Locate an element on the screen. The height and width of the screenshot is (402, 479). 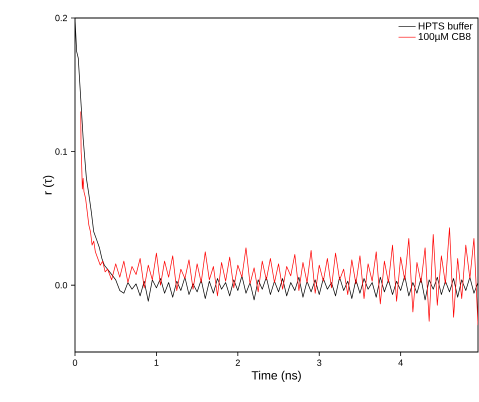
y-tick-label: 0.0 is located at coordinates (61, 285).